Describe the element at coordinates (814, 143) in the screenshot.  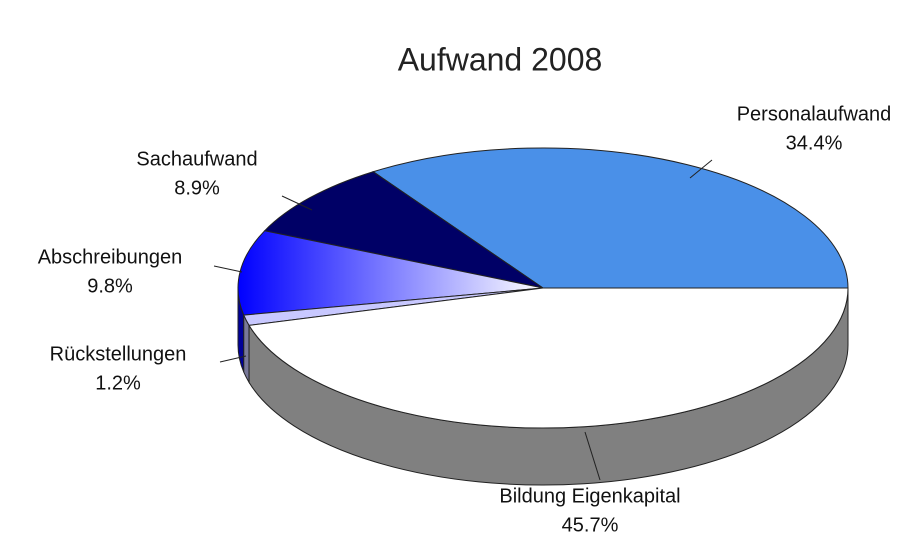
I see `value-label: 34.4%` at that location.